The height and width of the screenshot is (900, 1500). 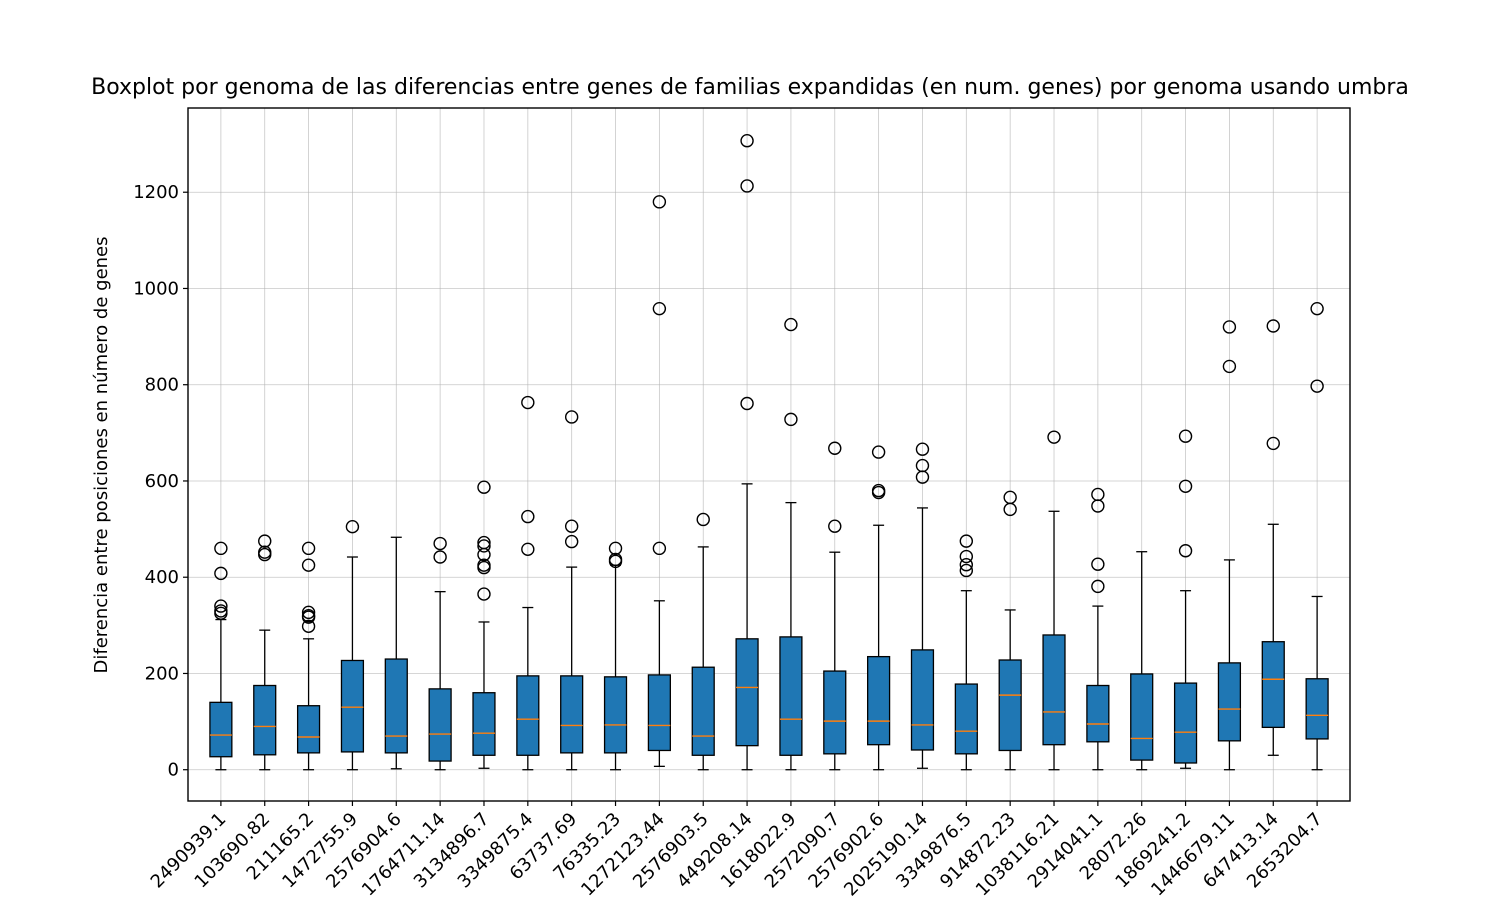 I want to click on y-tick-label: 600, so click(x=162, y=481).